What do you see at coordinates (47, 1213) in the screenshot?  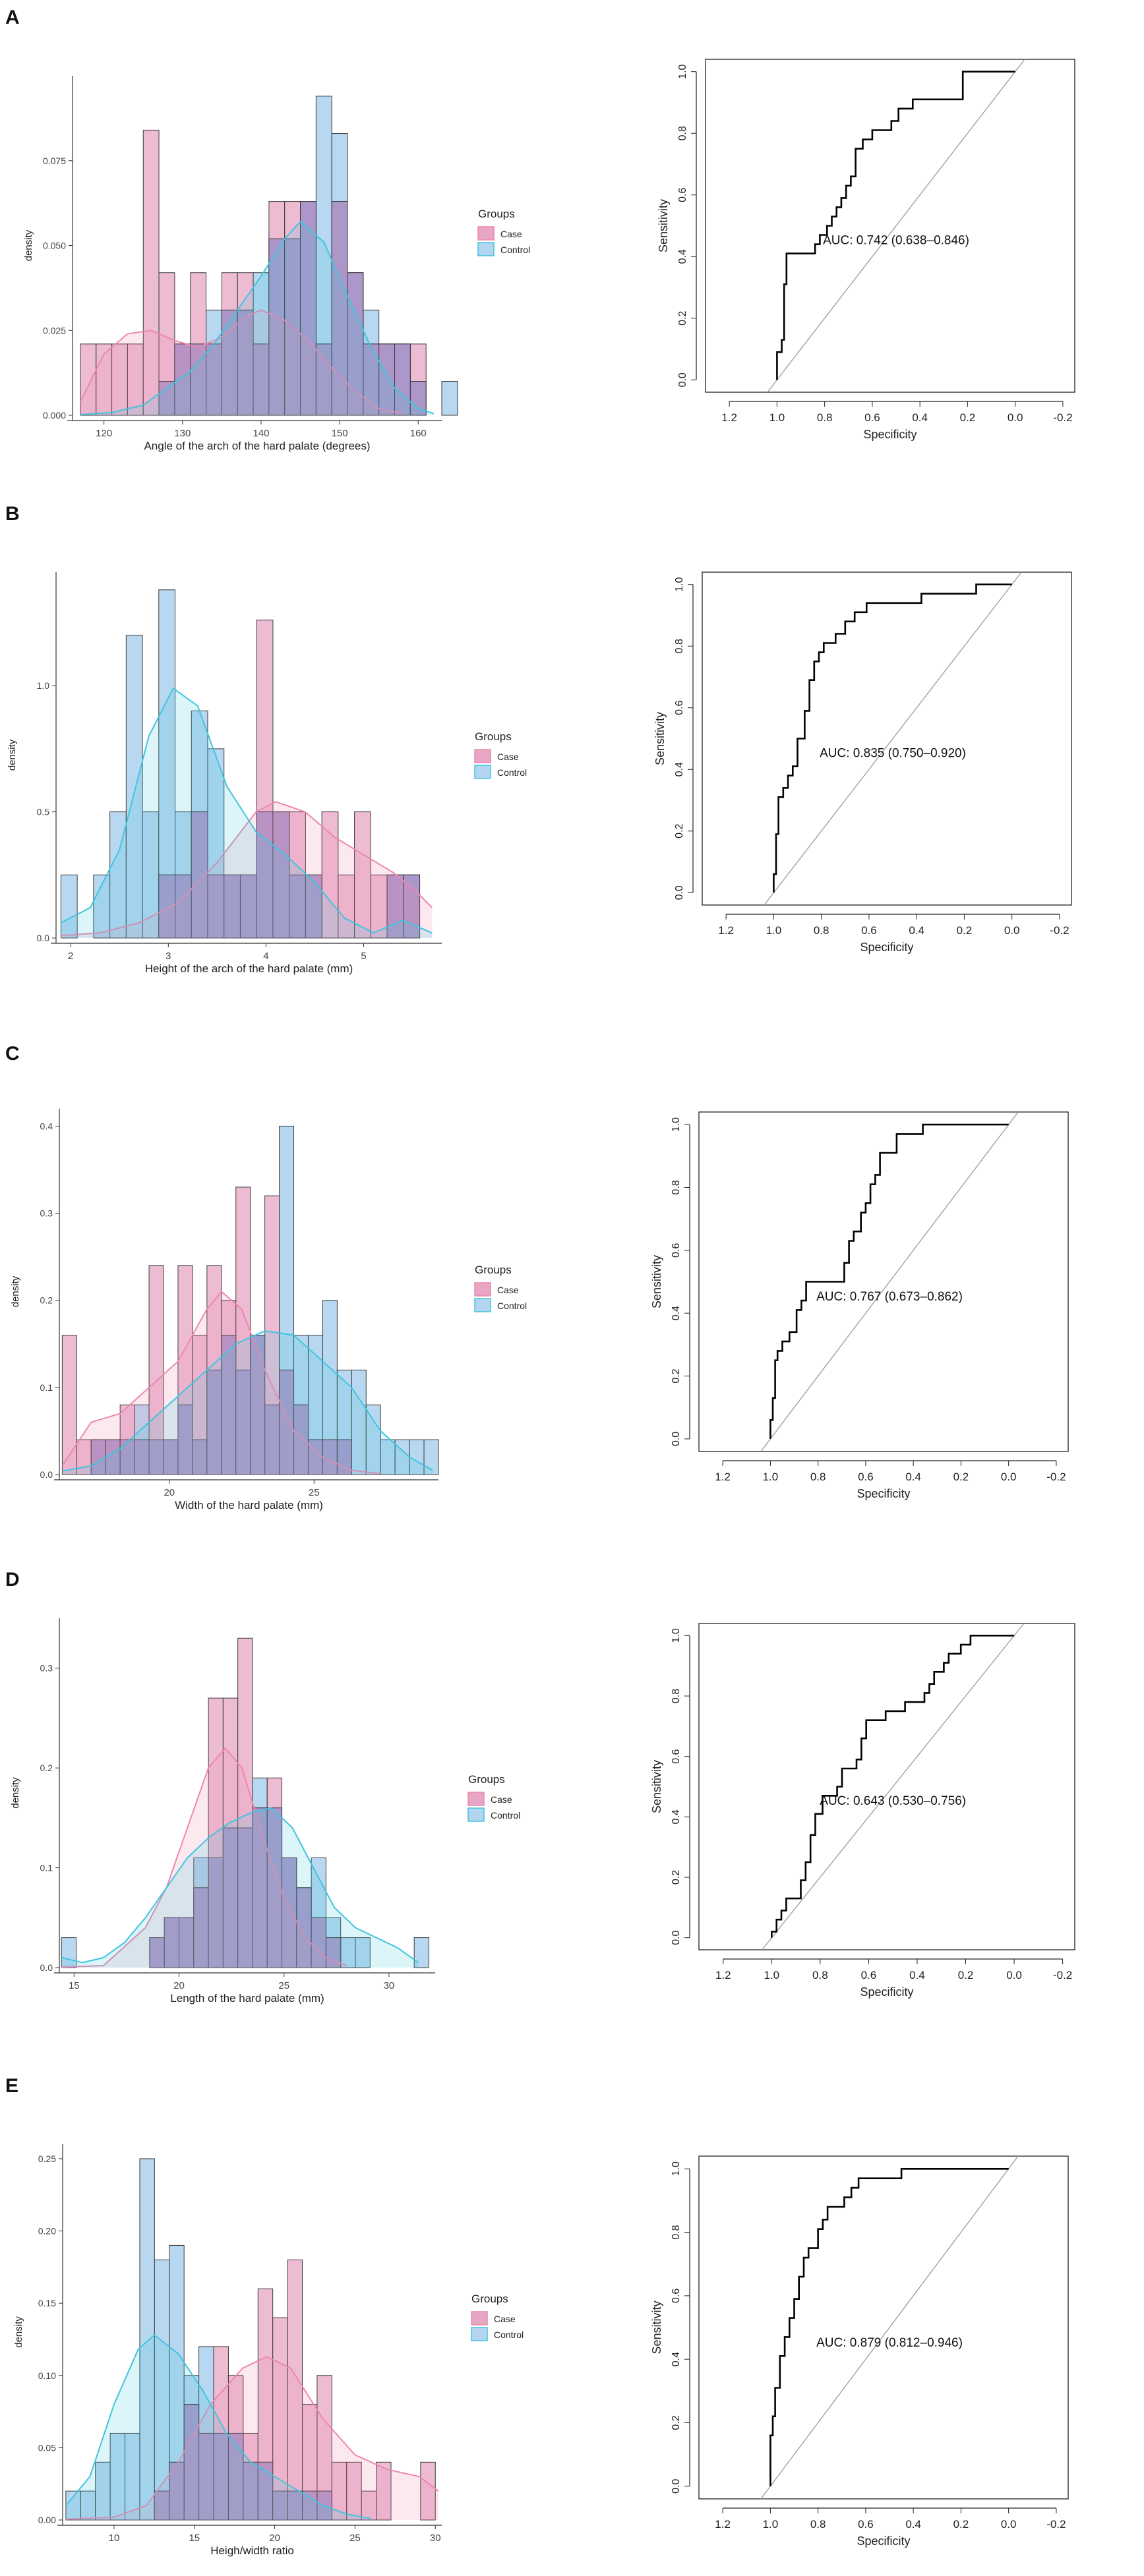 I see `y-tick-label: 0.3` at bounding box center [47, 1213].